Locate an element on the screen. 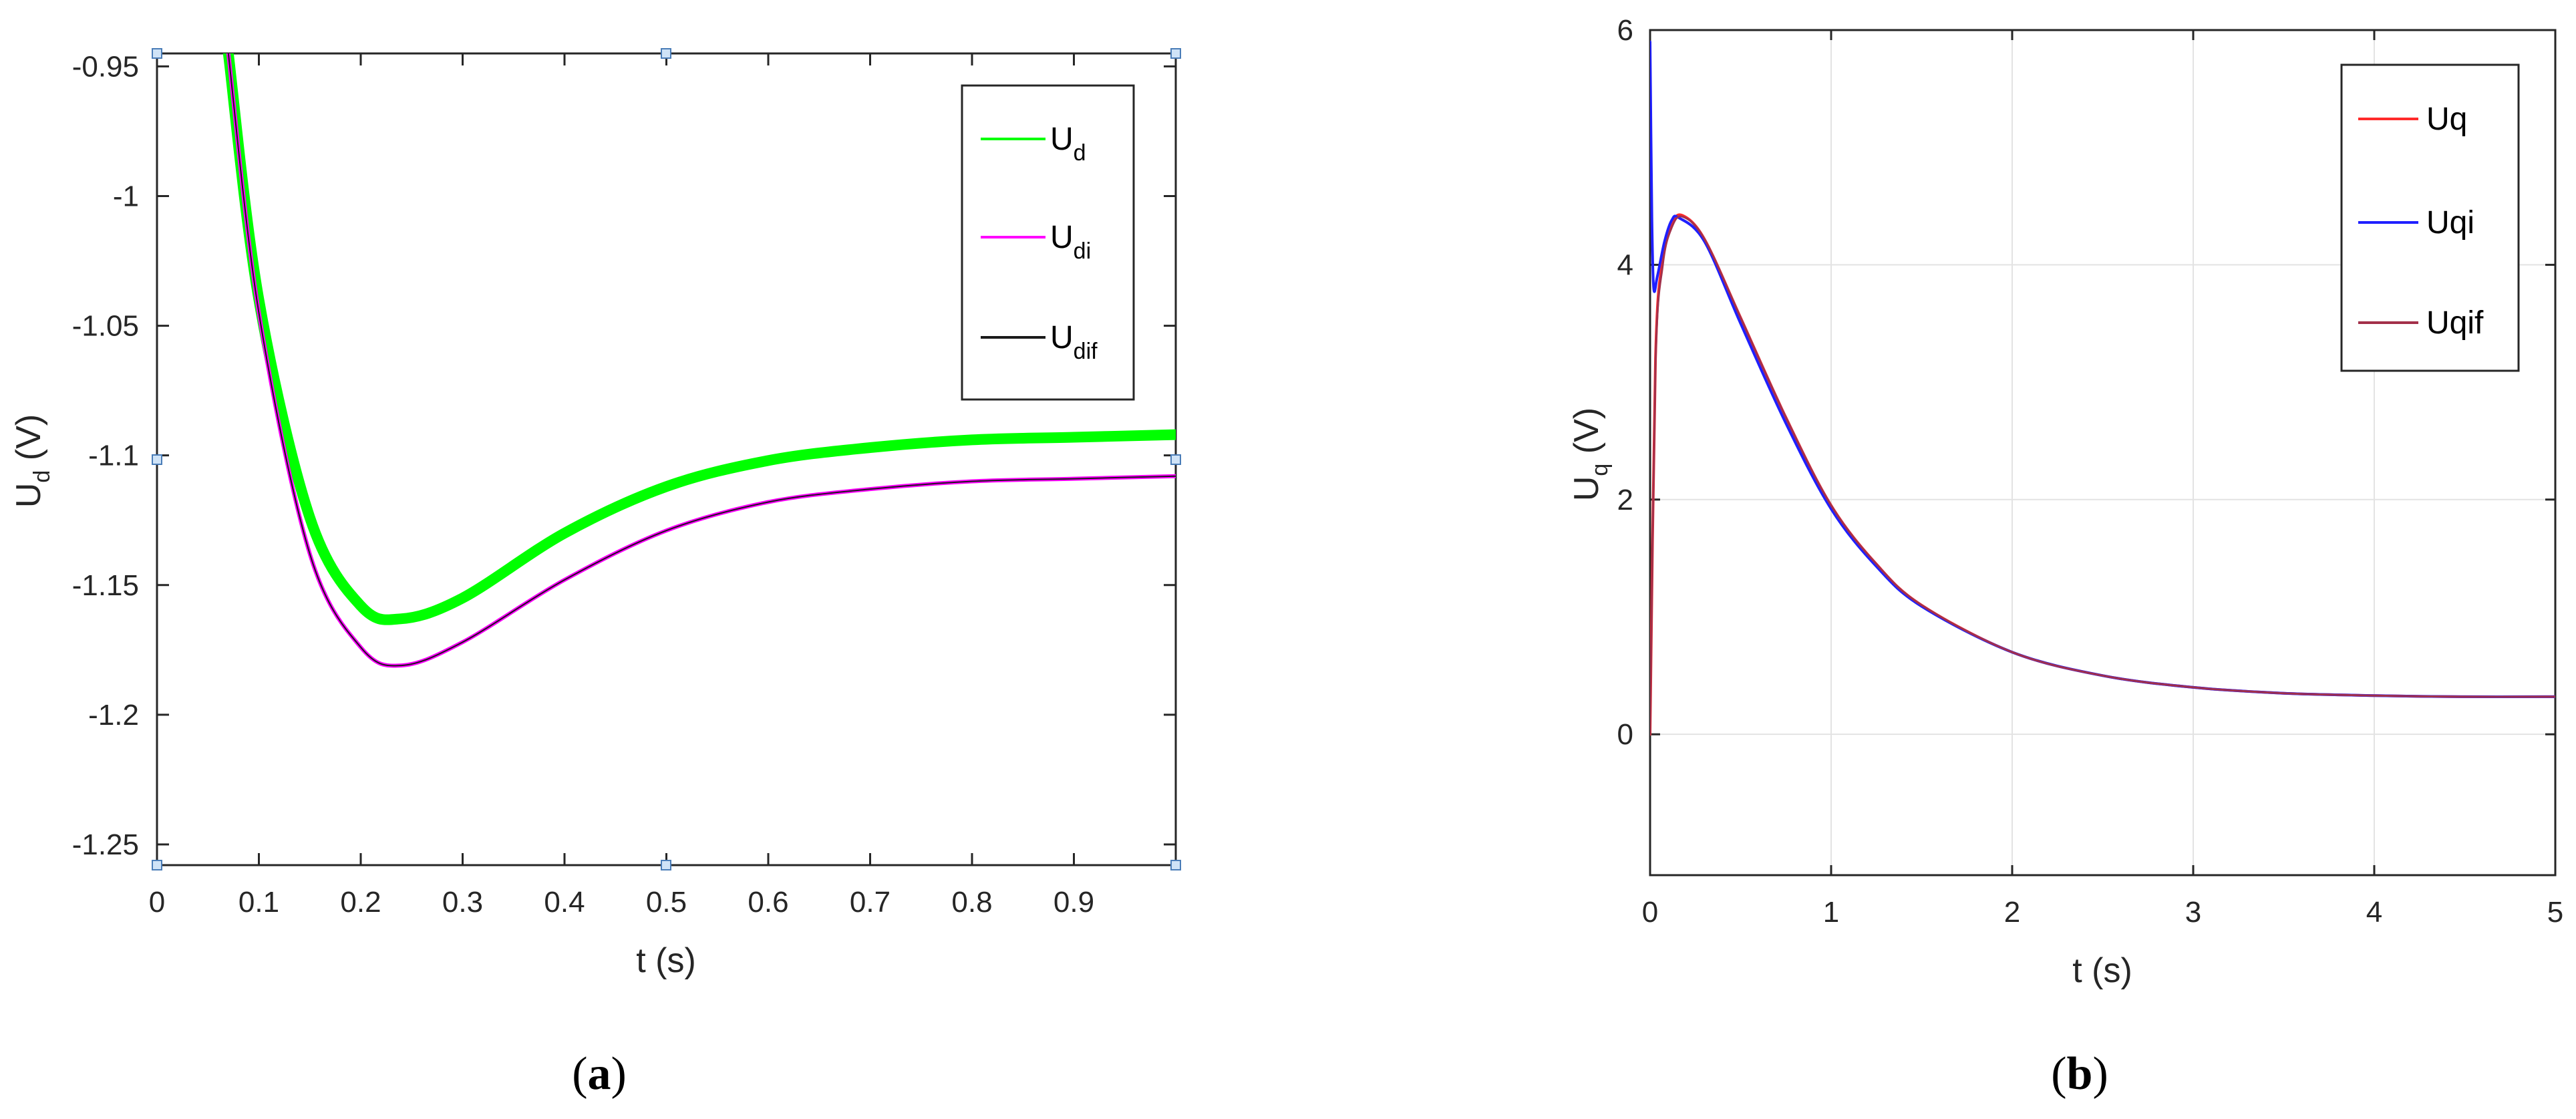 This screenshot has width=2576, height=1119. y-axis-label-a: Ud (V) is located at coordinates (32, 461).